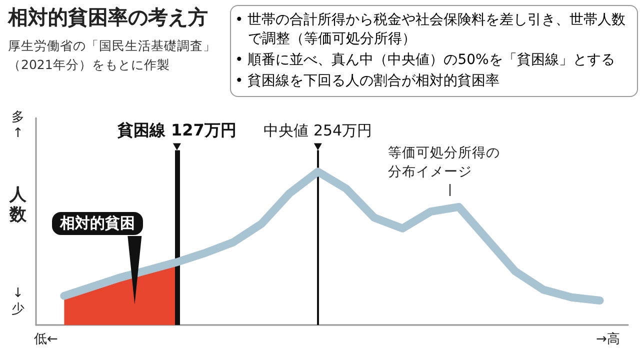  What do you see at coordinates (108, 17) in the screenshot?
I see `chart-title: 相対的貧困率の考え方` at bounding box center [108, 17].